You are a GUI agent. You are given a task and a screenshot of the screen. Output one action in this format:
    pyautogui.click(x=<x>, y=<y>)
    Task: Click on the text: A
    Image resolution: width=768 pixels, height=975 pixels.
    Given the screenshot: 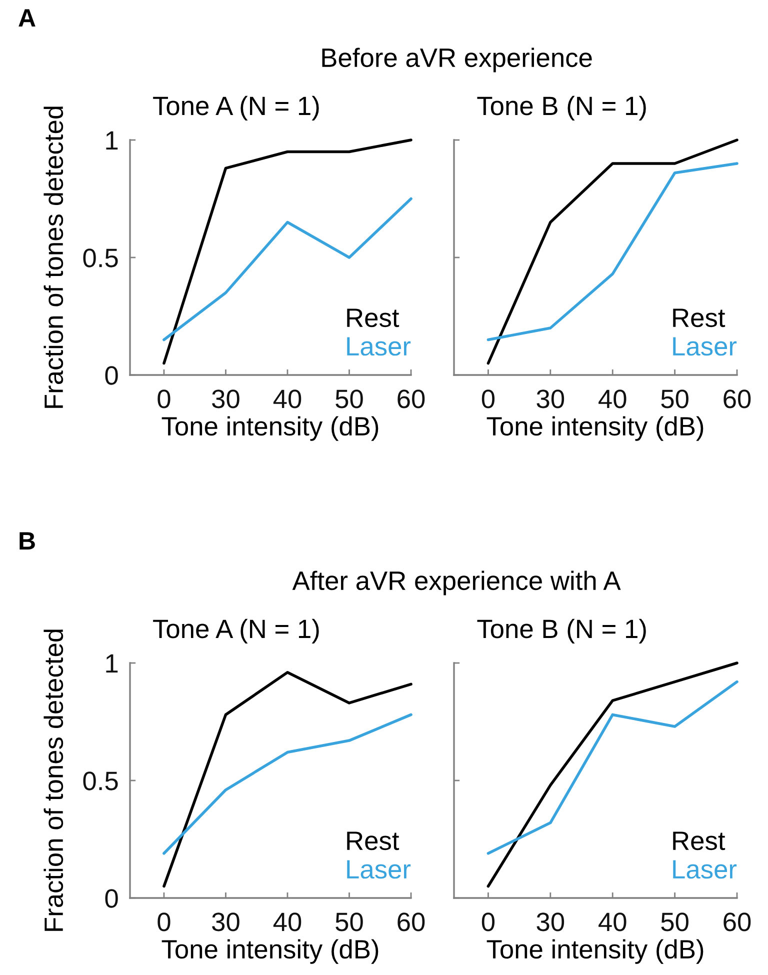 What is the action you would take?
    pyautogui.click(x=27, y=17)
    